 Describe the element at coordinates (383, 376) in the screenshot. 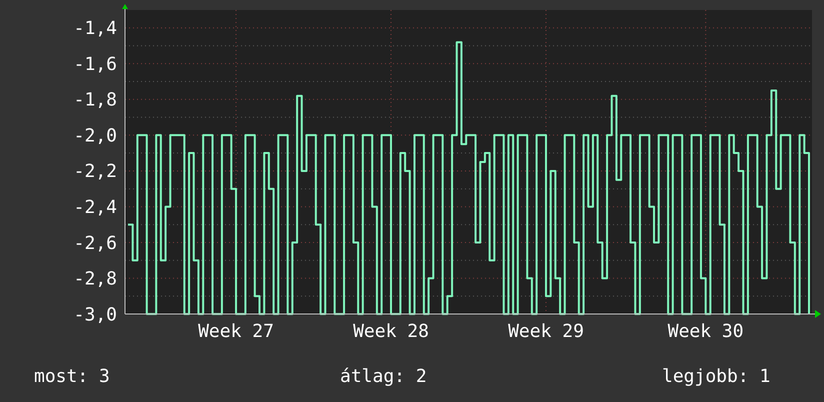

I see `text: átlag: 2` at that location.